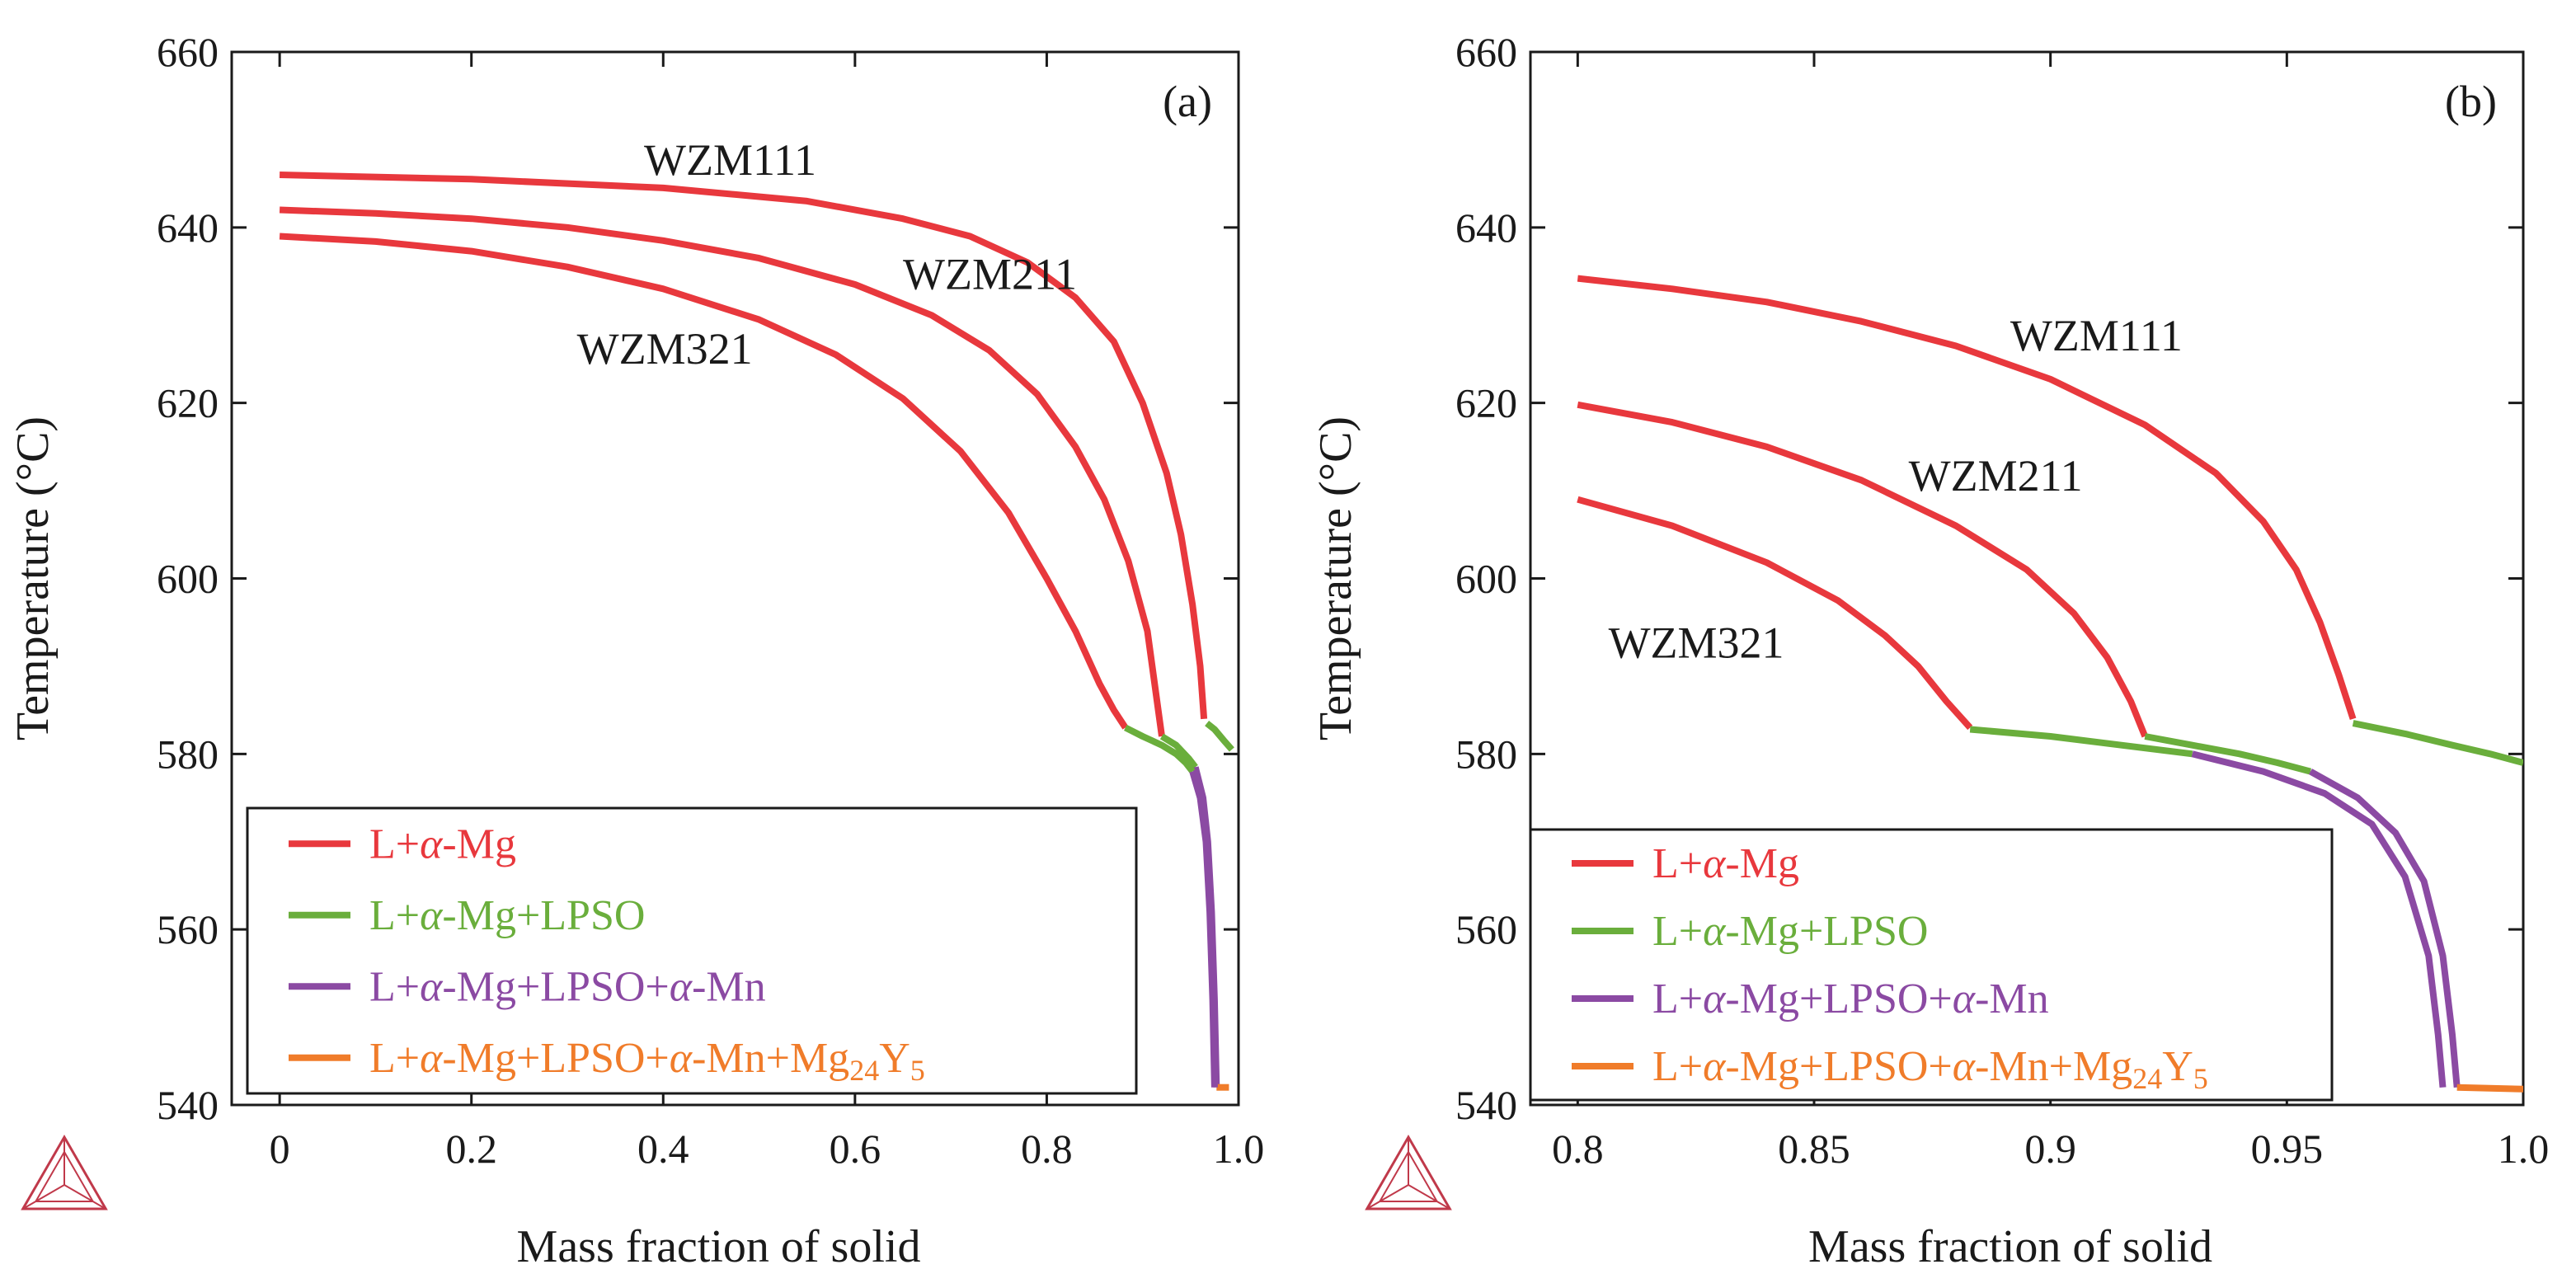  What do you see at coordinates (917, 1070) in the screenshot?
I see `legend-label-part: 5` at bounding box center [917, 1070].